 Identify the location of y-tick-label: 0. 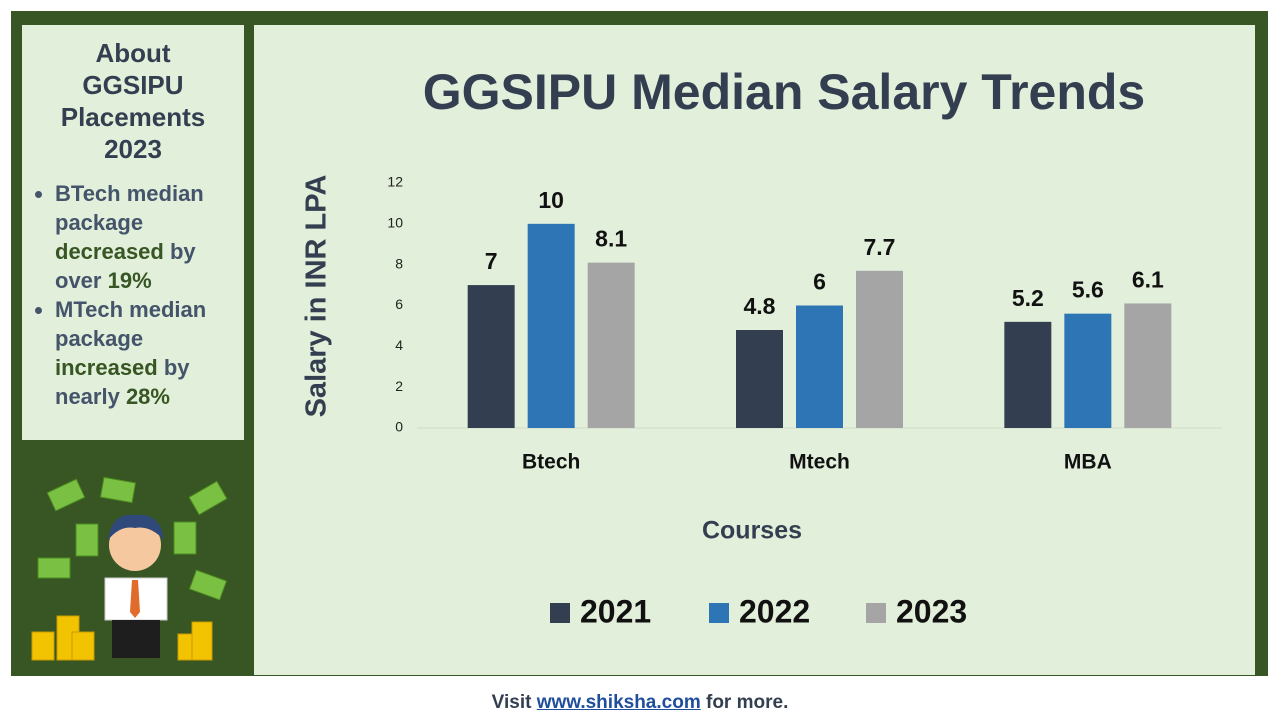
(399, 427).